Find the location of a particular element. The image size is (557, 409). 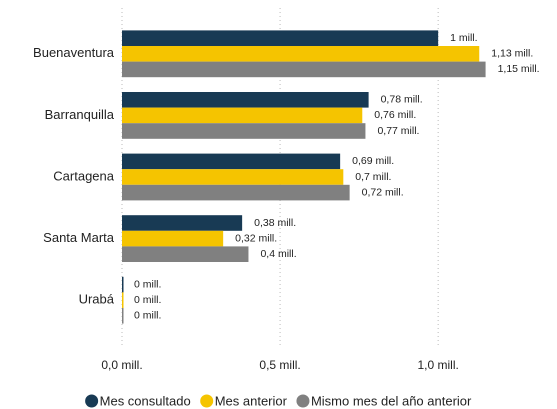

value-label: 0,4 mill. is located at coordinates (278, 254).